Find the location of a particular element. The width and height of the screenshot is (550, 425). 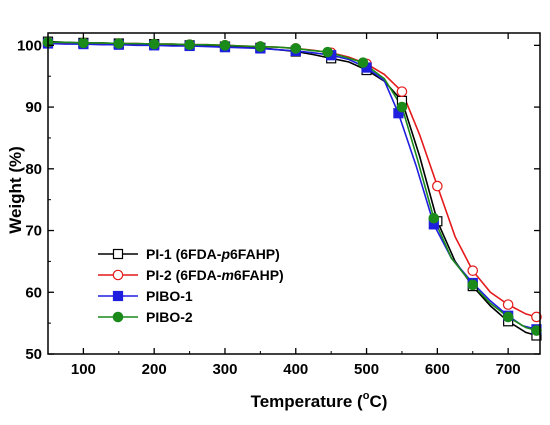

legend-label: PIBO-2 is located at coordinates (169, 317).